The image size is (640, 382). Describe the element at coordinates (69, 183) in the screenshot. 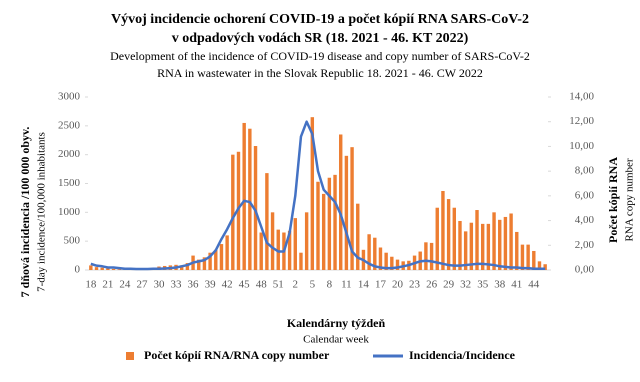

I see `y-tick-label: 1500` at that location.